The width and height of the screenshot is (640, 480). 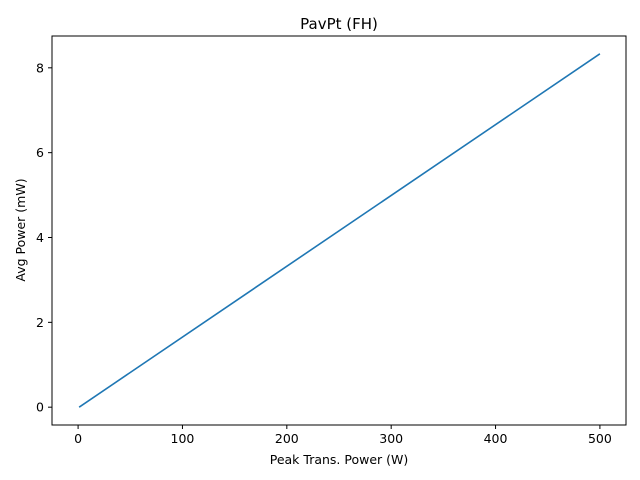 What do you see at coordinates (391, 438) in the screenshot?
I see `x-tick-label: 300` at bounding box center [391, 438].